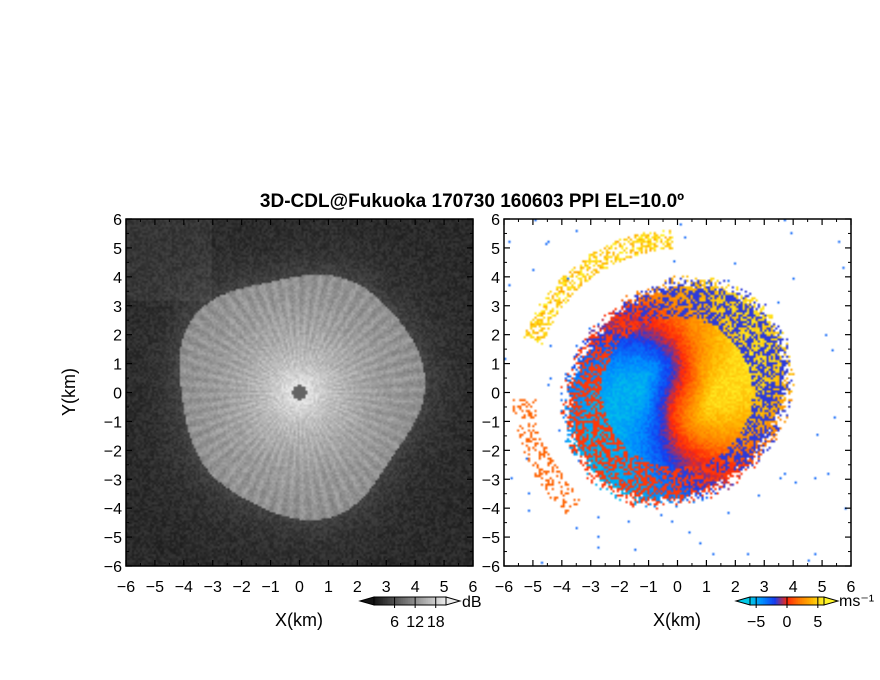 The width and height of the screenshot is (880, 680). I want to click on snr-xtick-label: −4, so click(184, 587).